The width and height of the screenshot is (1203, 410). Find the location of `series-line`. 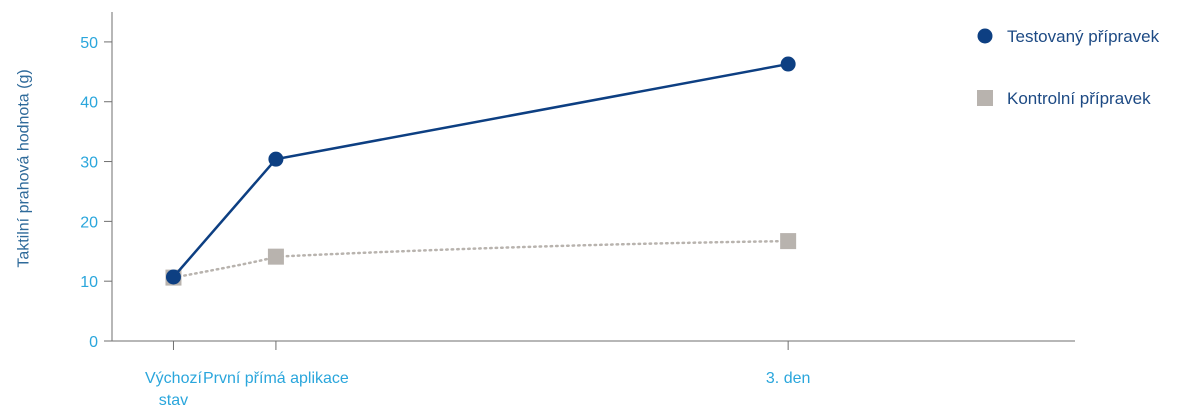

series-line is located at coordinates (481, 259).